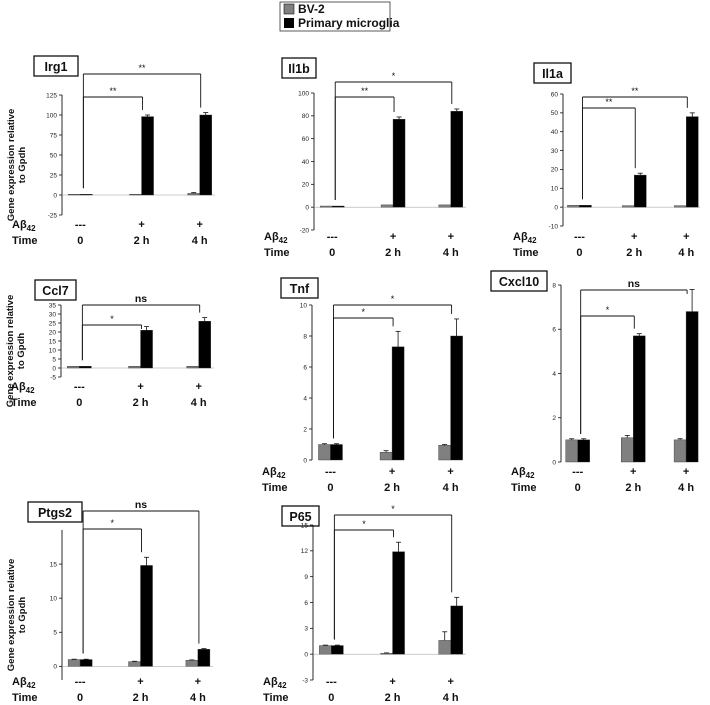  Describe the element at coordinates (54, 359) in the screenshot. I see `y-tick-label: 5` at that location.